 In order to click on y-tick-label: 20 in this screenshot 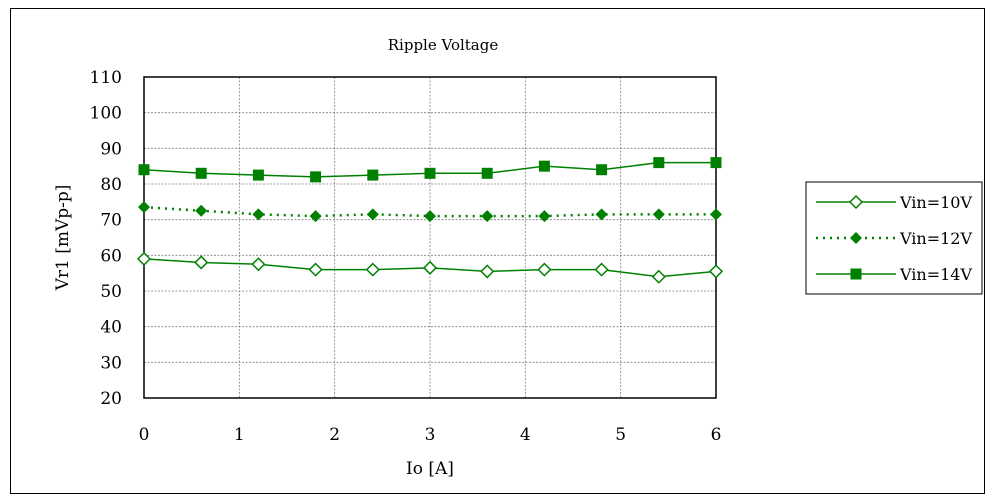, I will do `click(111, 399)`.